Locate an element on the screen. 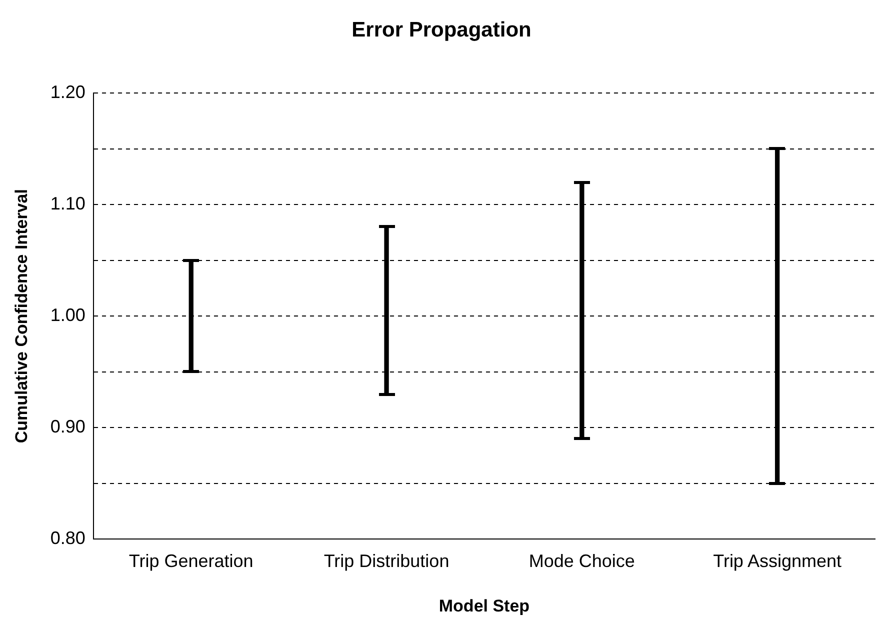 The height and width of the screenshot is (631, 885). y-tick-label: 1.10 is located at coordinates (68, 204).